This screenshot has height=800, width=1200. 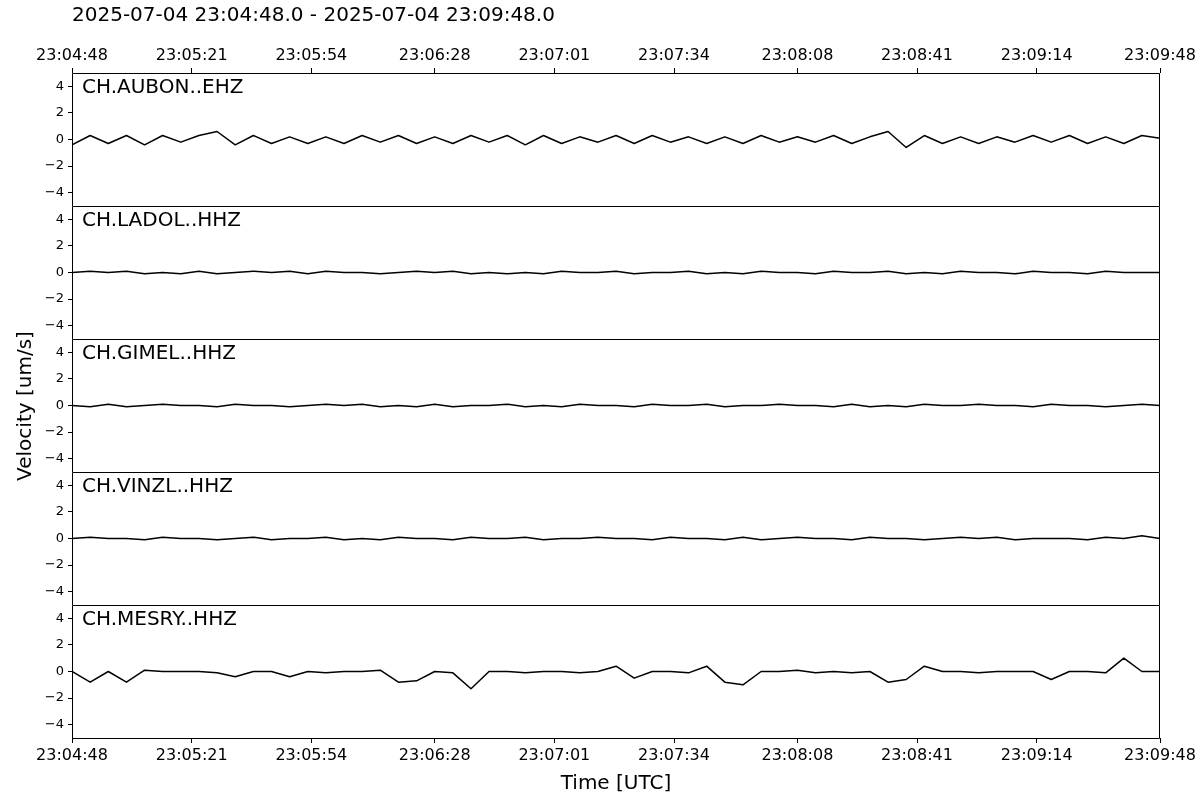 I want to click on x2-tick-label: 23:08:08, so click(x=797, y=54).